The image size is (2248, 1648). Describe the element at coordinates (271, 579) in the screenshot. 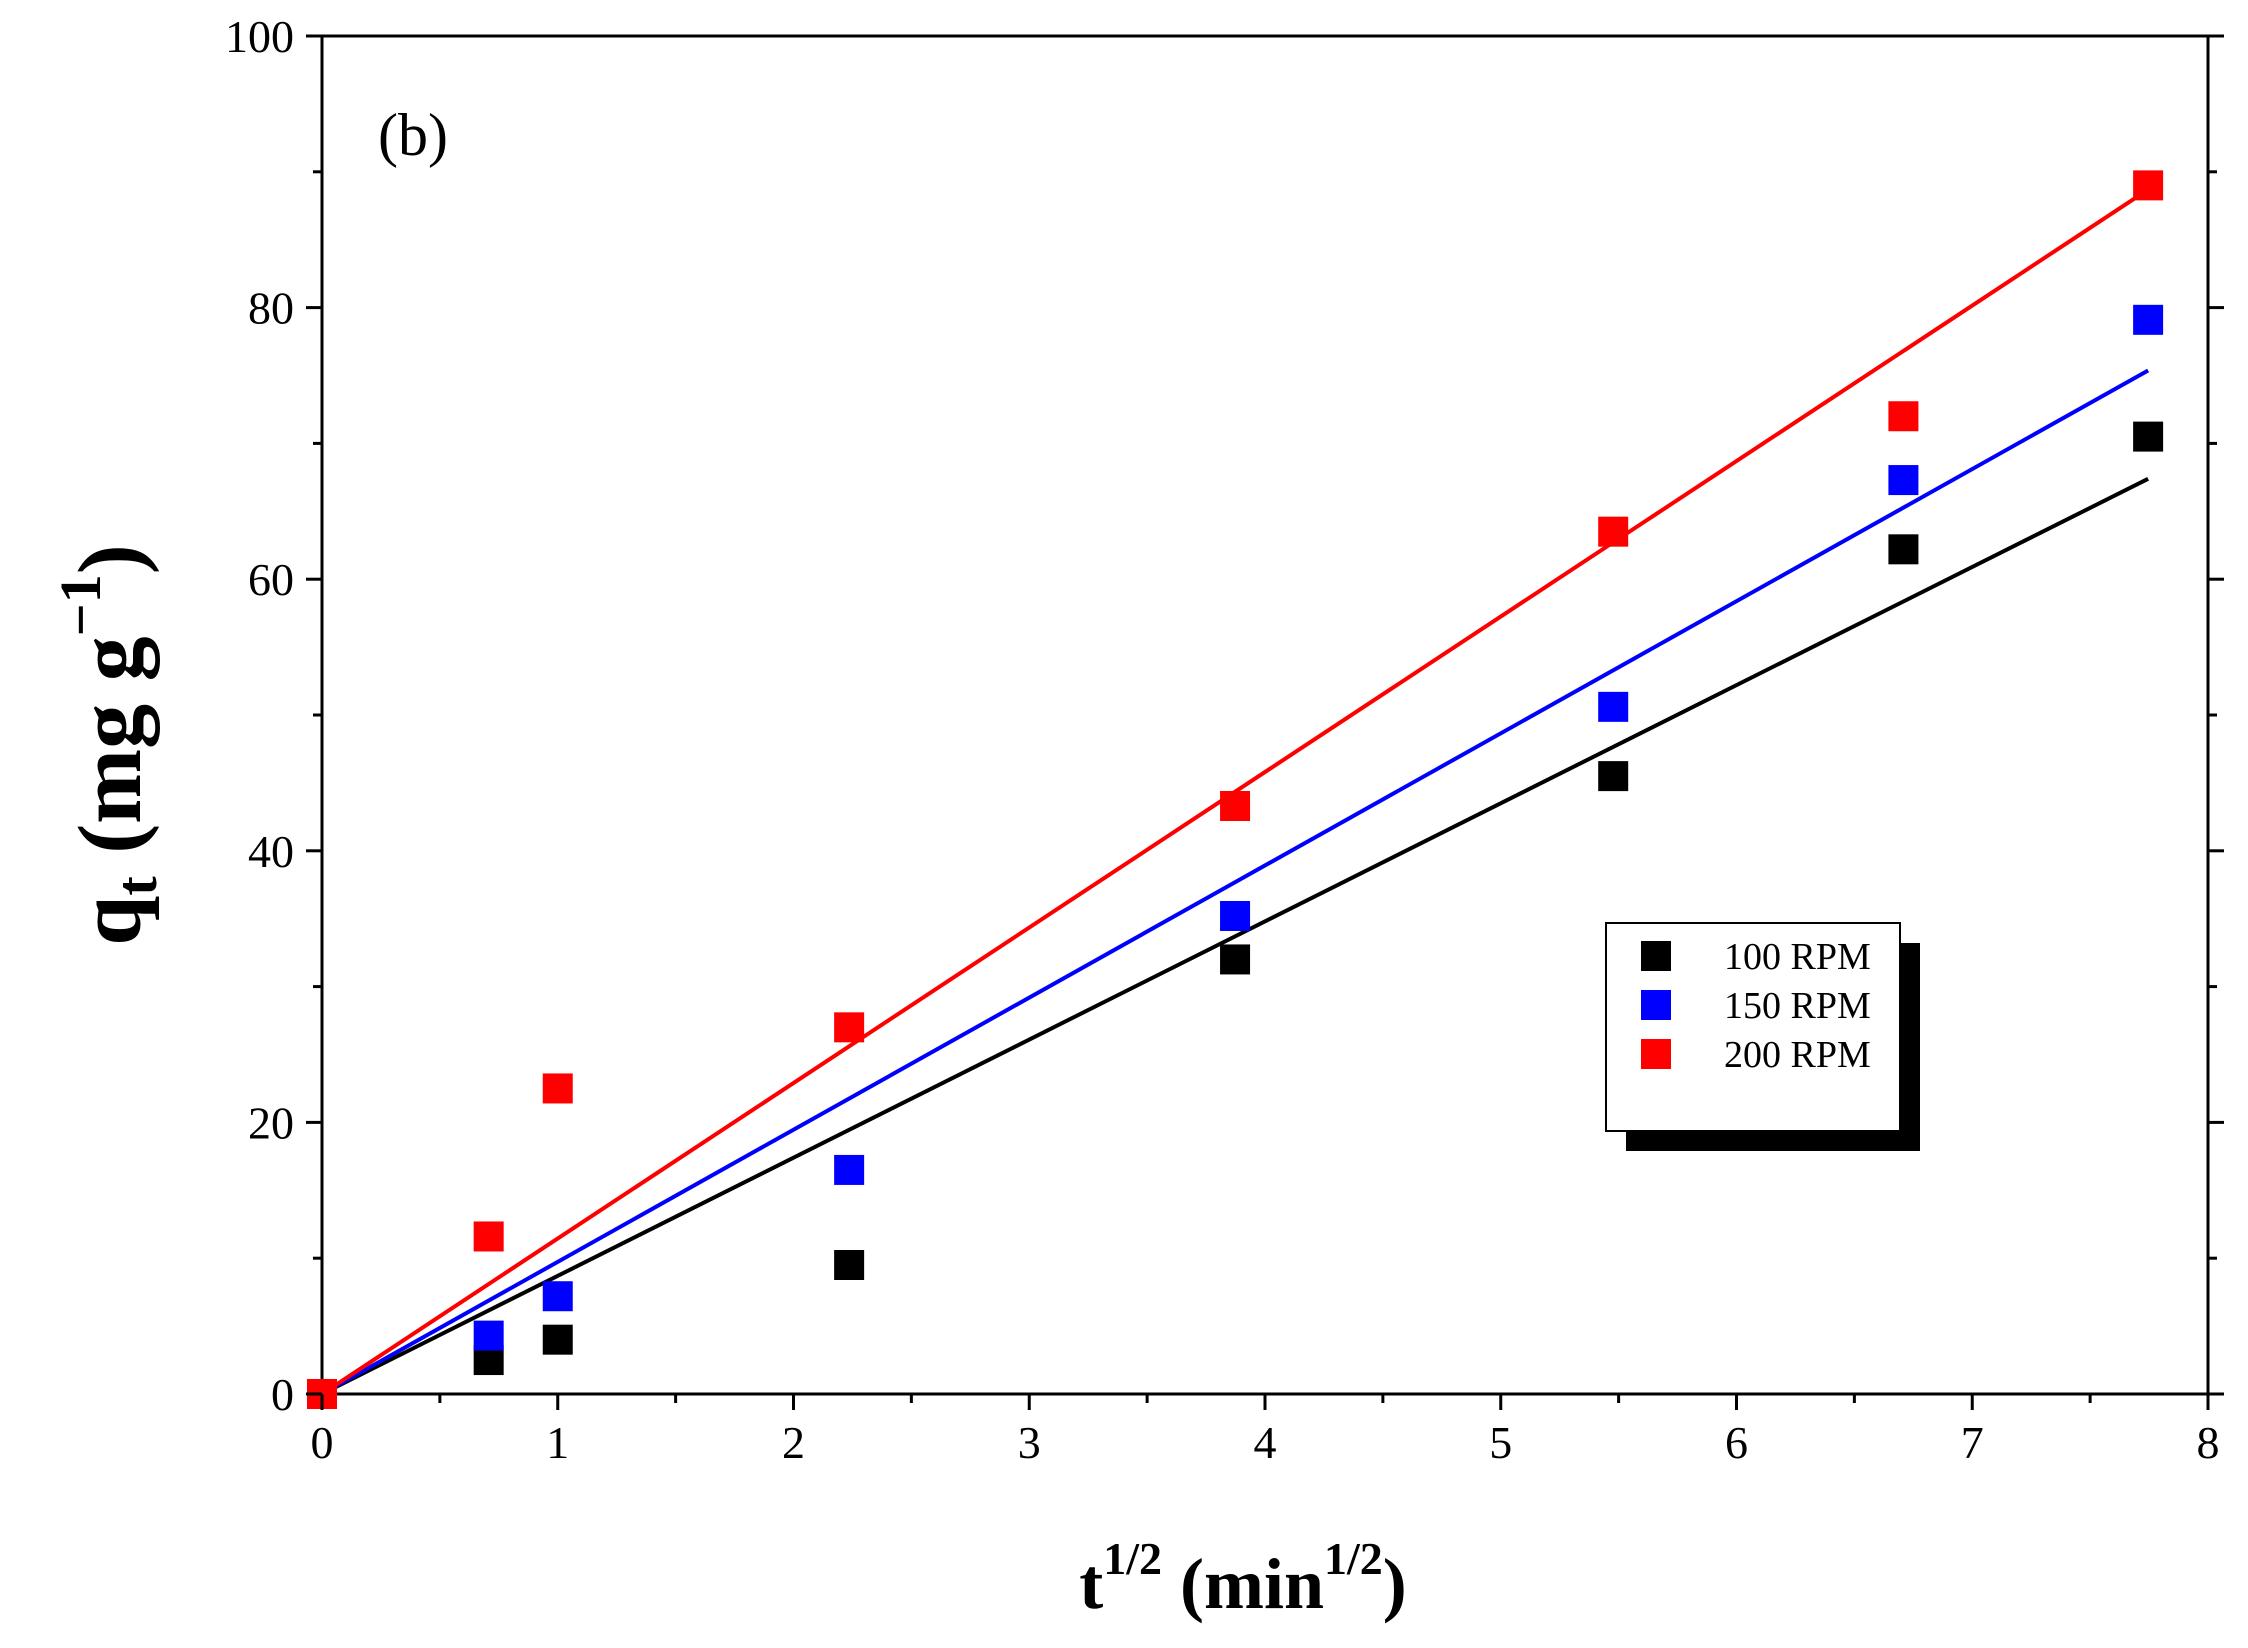

I see `y-tick-label: 60` at that location.